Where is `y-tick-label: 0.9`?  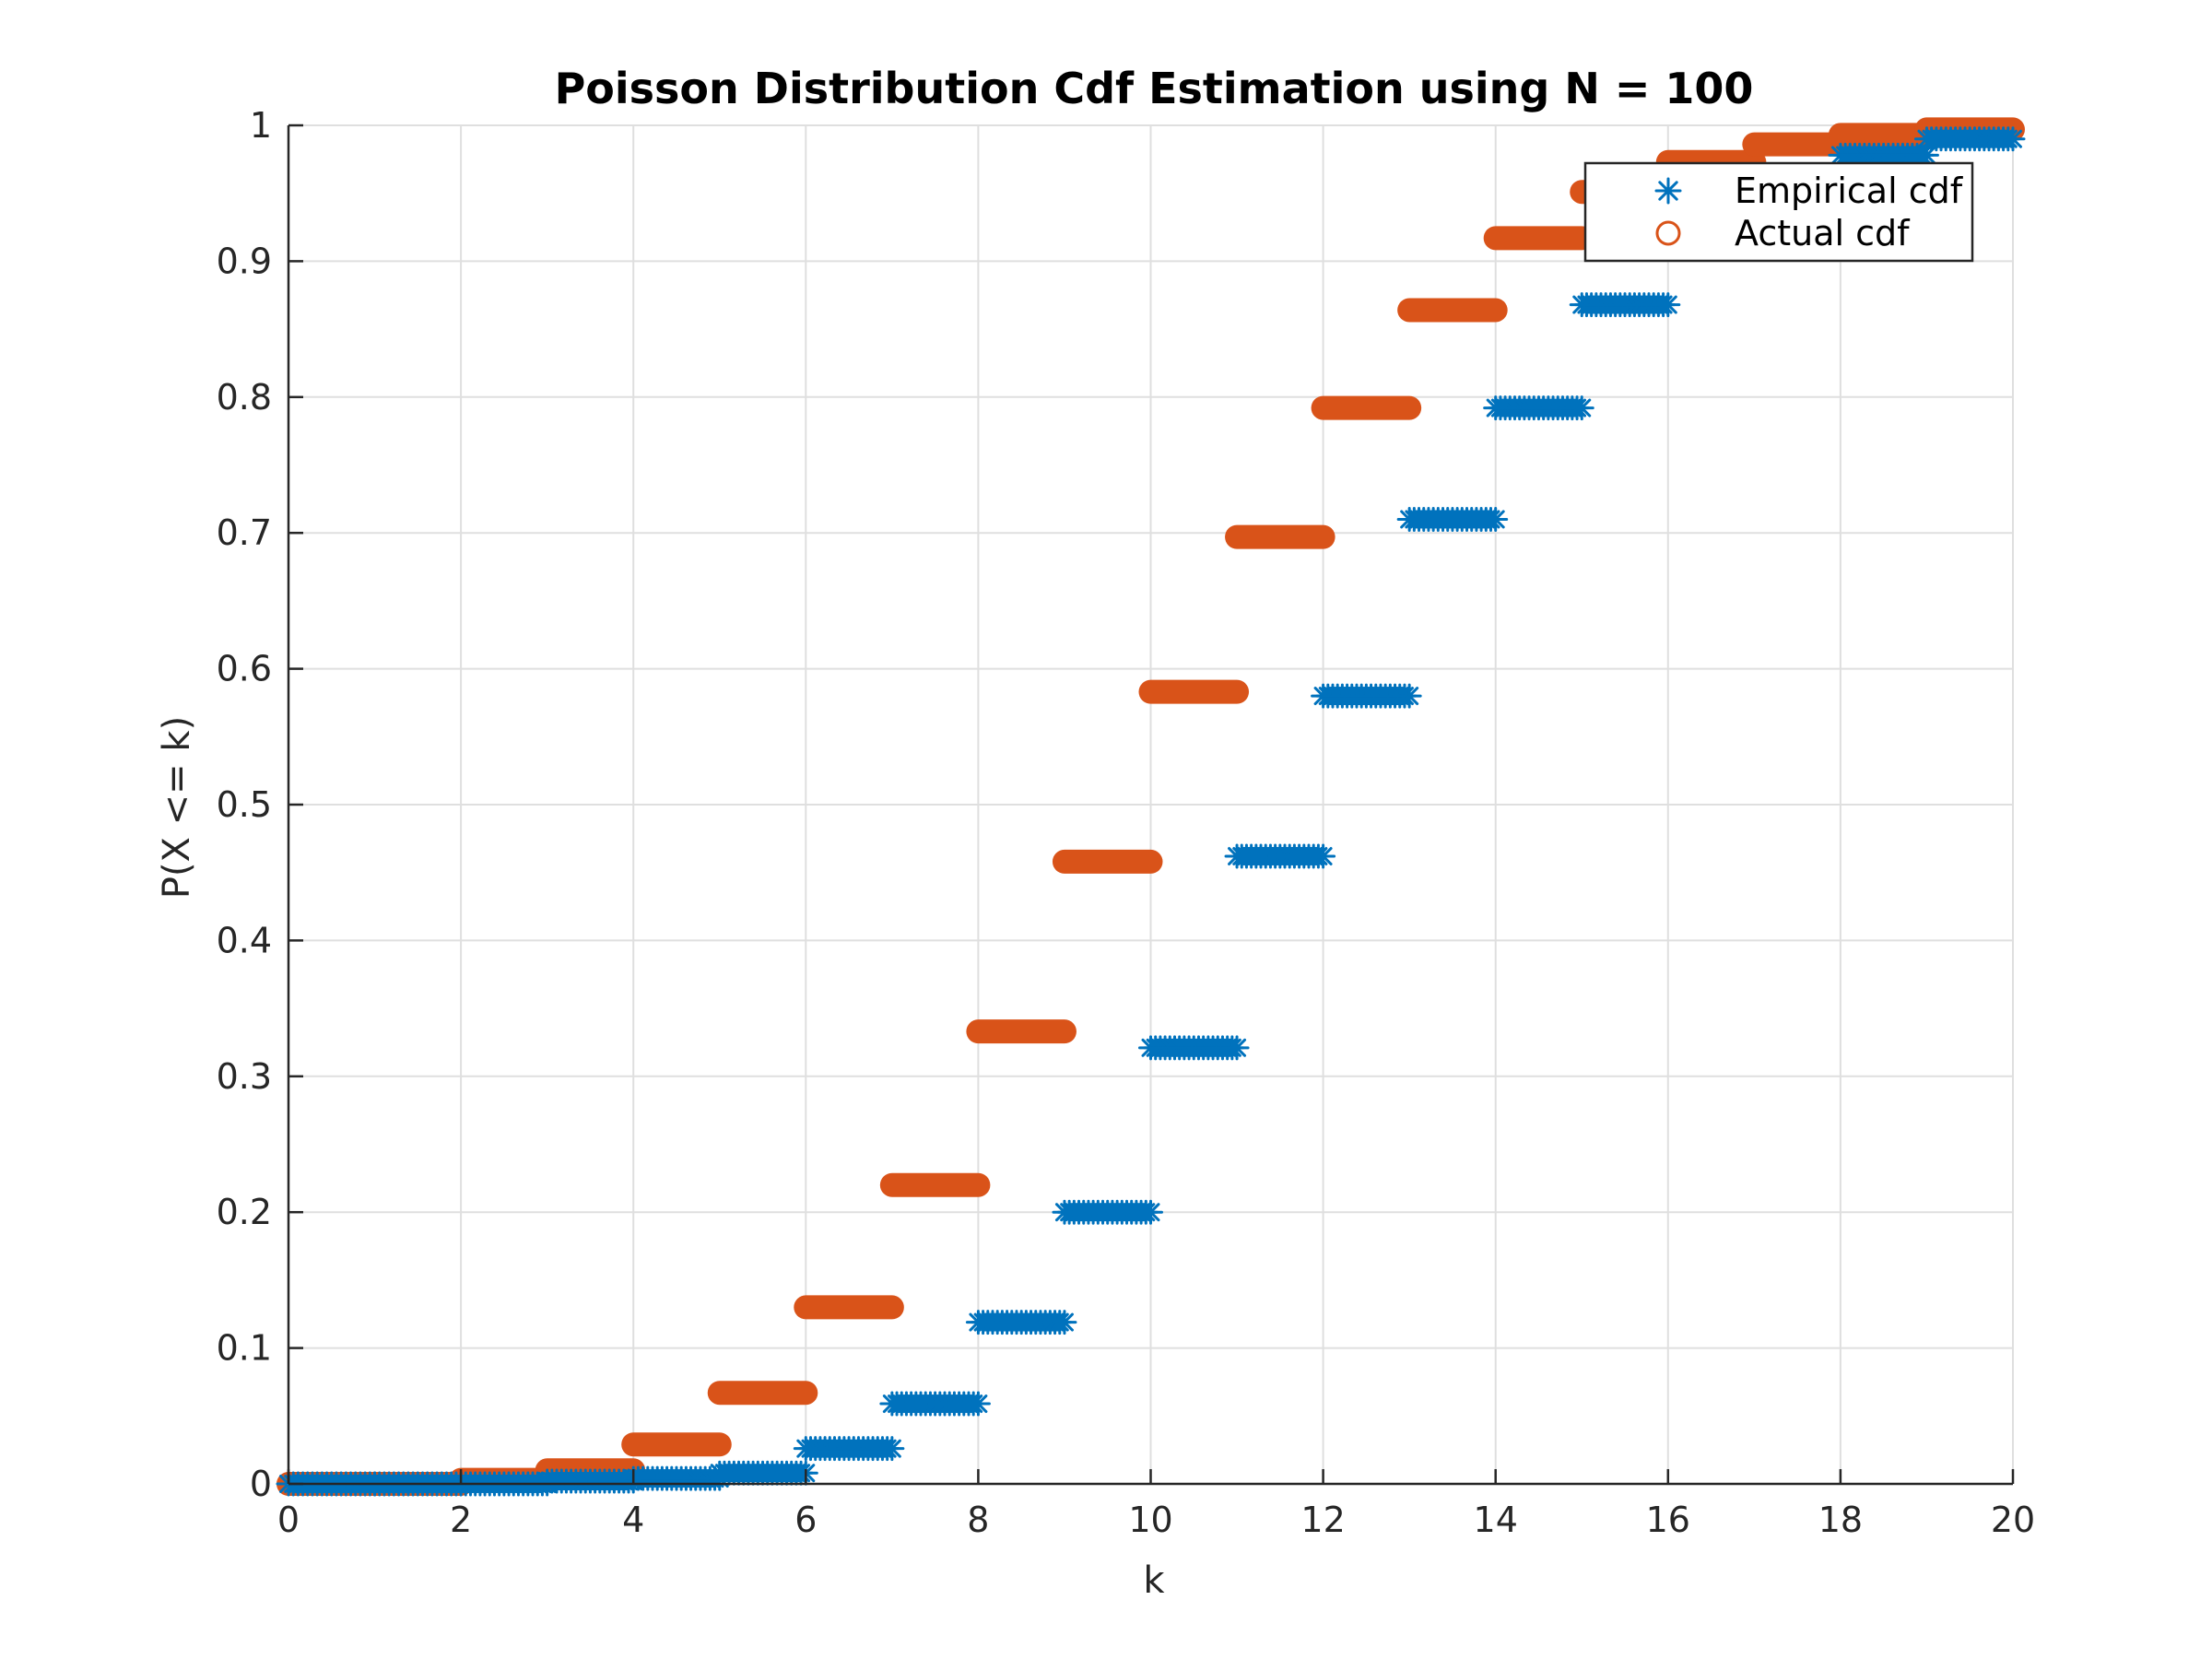
y-tick-label: 0.9 is located at coordinates (244, 261).